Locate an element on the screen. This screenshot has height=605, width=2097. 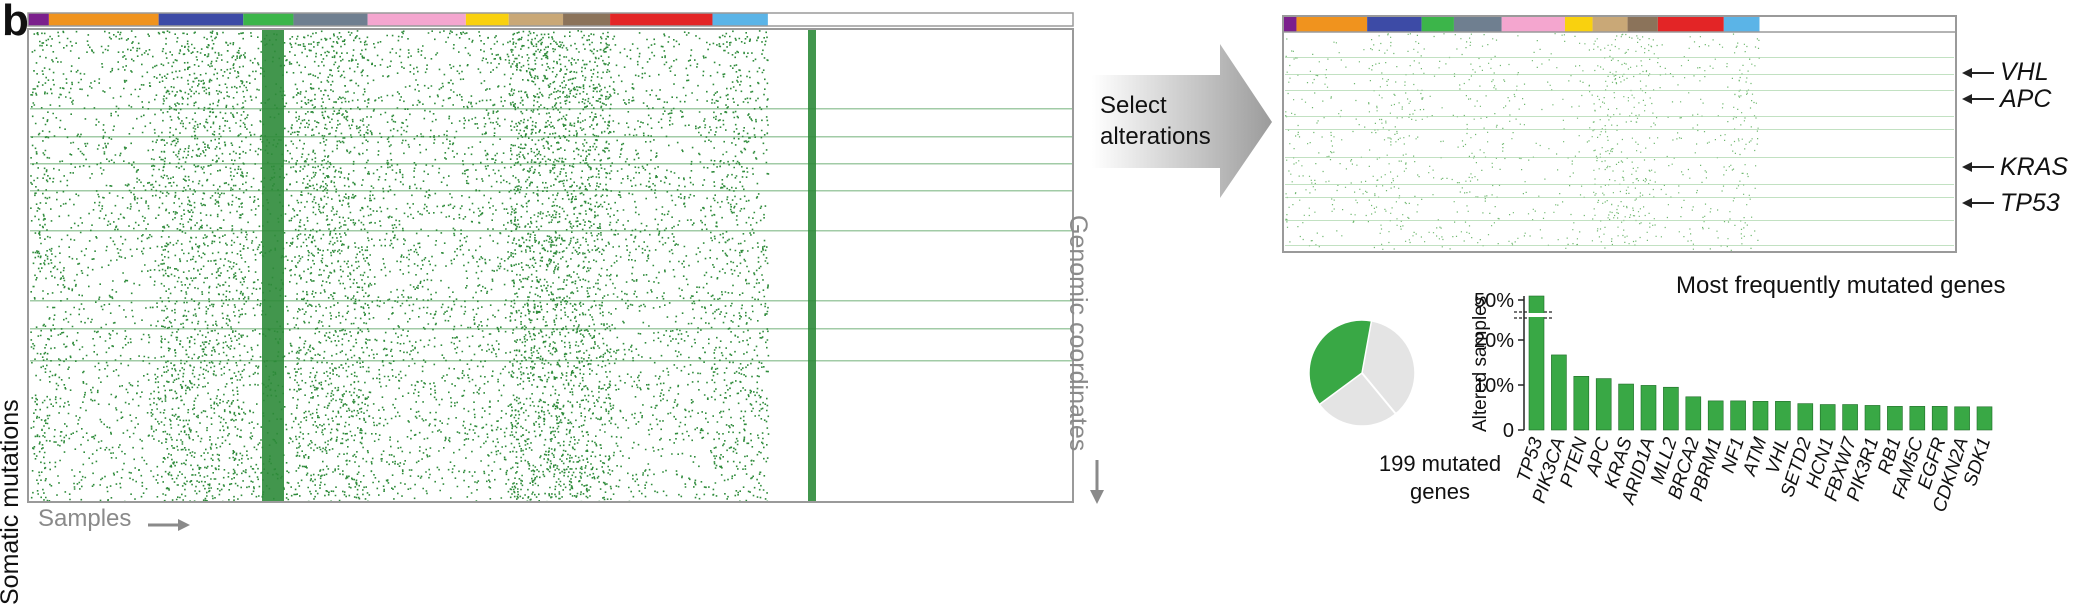
gene-label-vhl: VHL is located at coordinates (2024, 72).